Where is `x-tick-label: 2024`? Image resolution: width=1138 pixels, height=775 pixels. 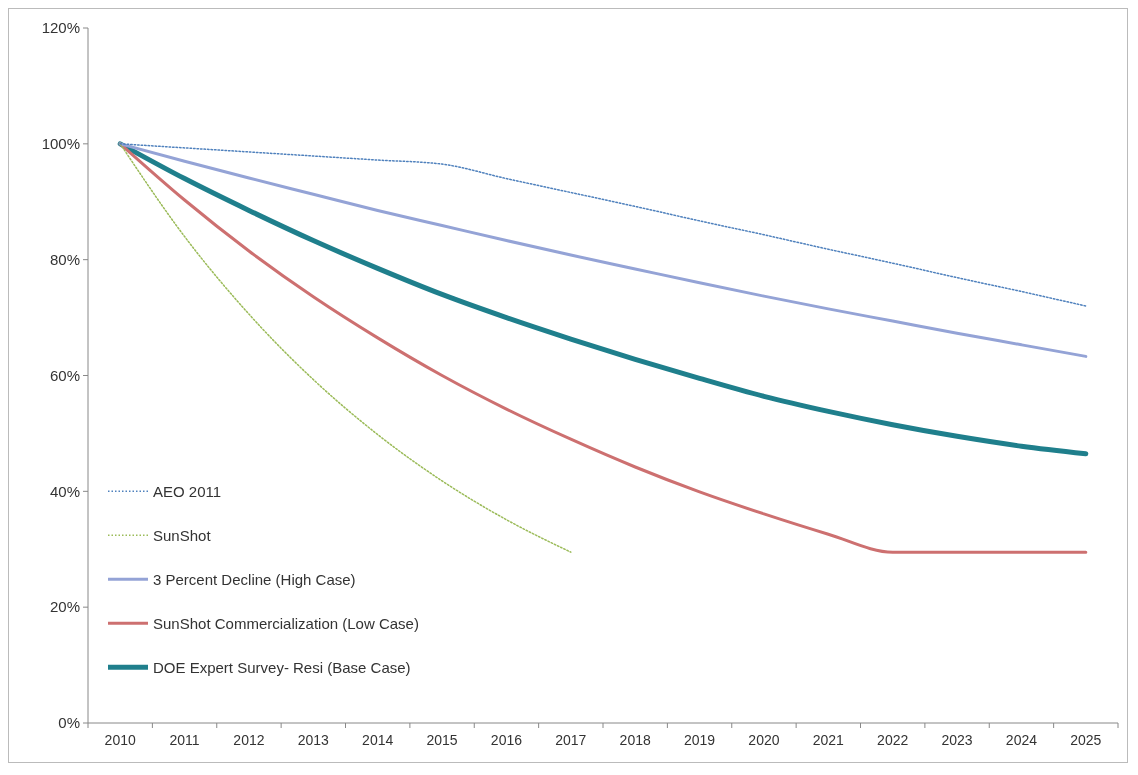 x-tick-label: 2024 is located at coordinates (1021, 740).